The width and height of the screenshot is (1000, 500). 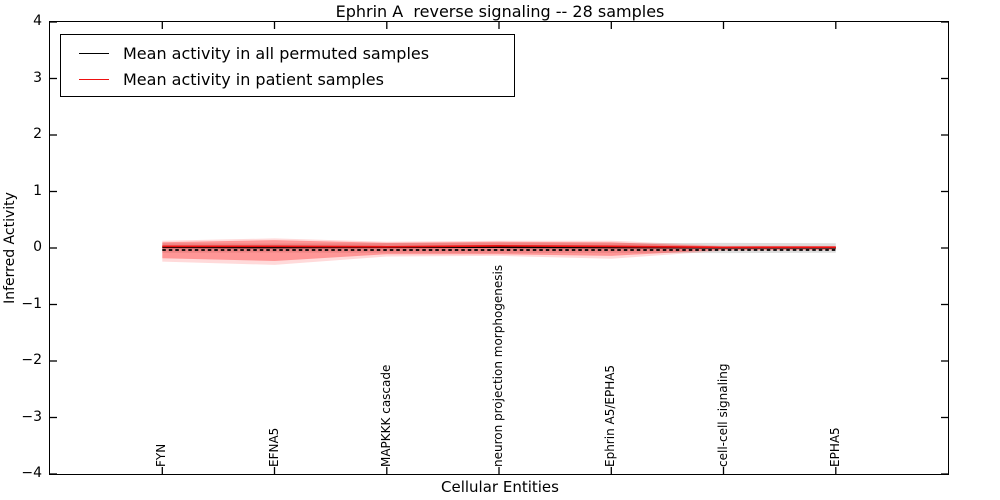 I want to click on y-tick-label-1: 1, so click(x=37, y=190).